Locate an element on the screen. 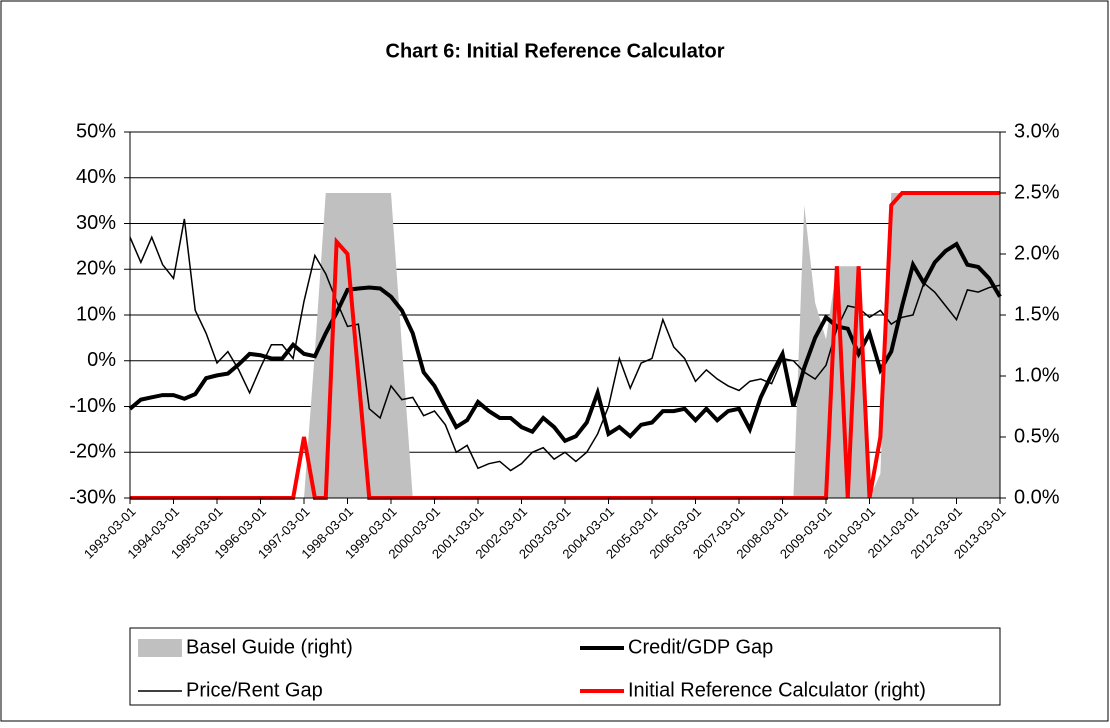 The width and height of the screenshot is (1110, 728). y2-tick-label: 2.0% is located at coordinates (1037, 253).